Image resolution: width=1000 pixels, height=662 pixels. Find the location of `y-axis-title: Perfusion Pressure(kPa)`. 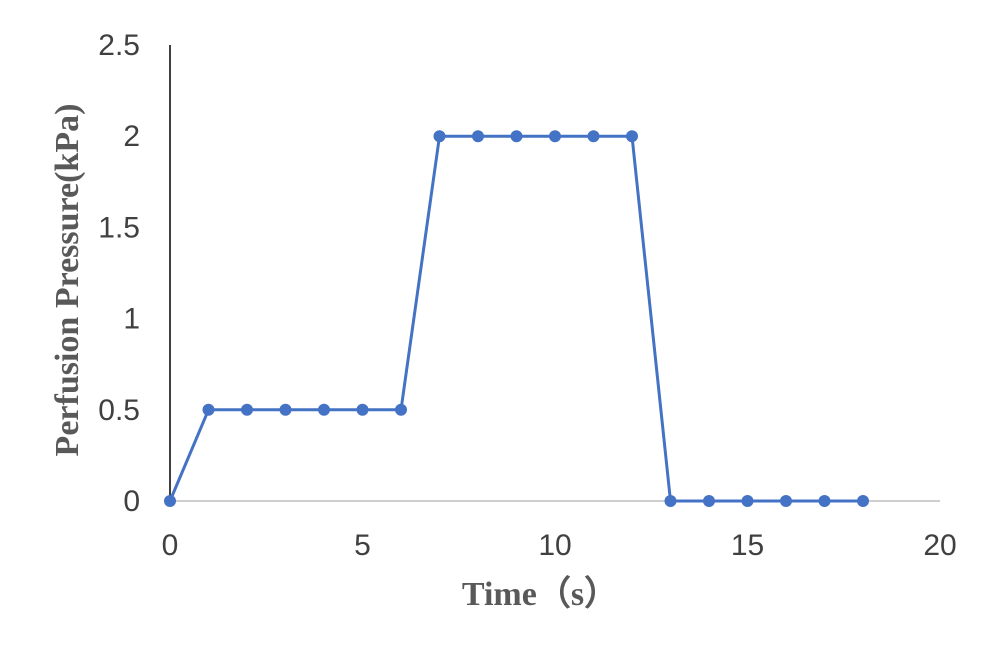

y-axis-title: Perfusion Pressure(kPa) is located at coordinates (67, 280).